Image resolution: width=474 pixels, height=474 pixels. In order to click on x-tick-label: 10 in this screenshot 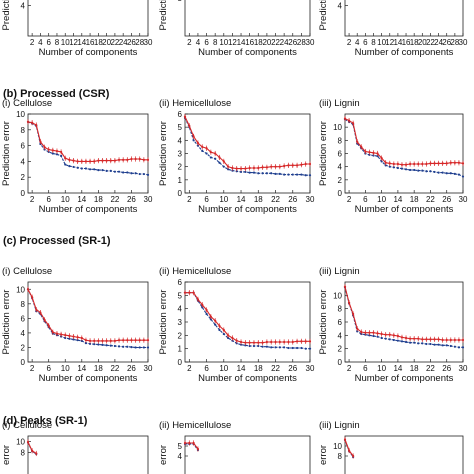, I will do `click(65, 42)`.